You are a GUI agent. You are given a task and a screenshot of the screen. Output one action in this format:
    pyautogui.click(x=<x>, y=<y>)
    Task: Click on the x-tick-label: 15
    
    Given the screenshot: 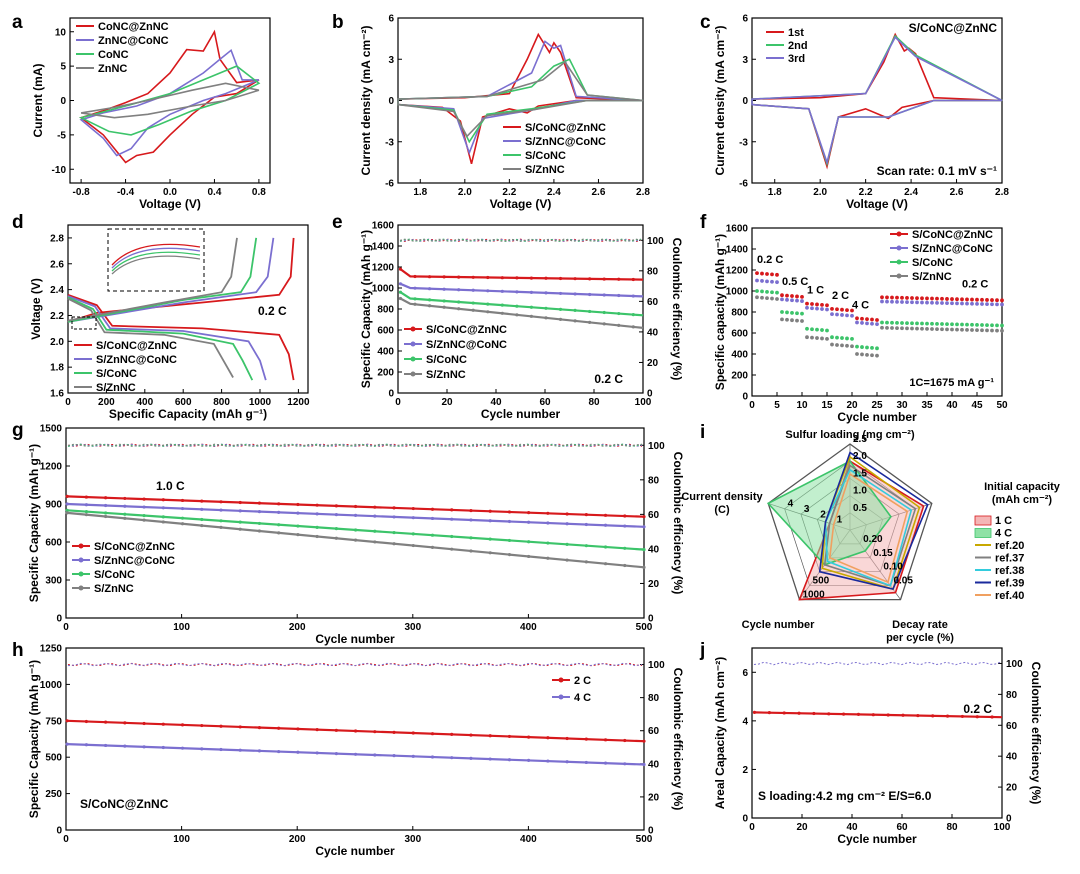 What is the action you would take?
    pyautogui.click(x=827, y=405)
    